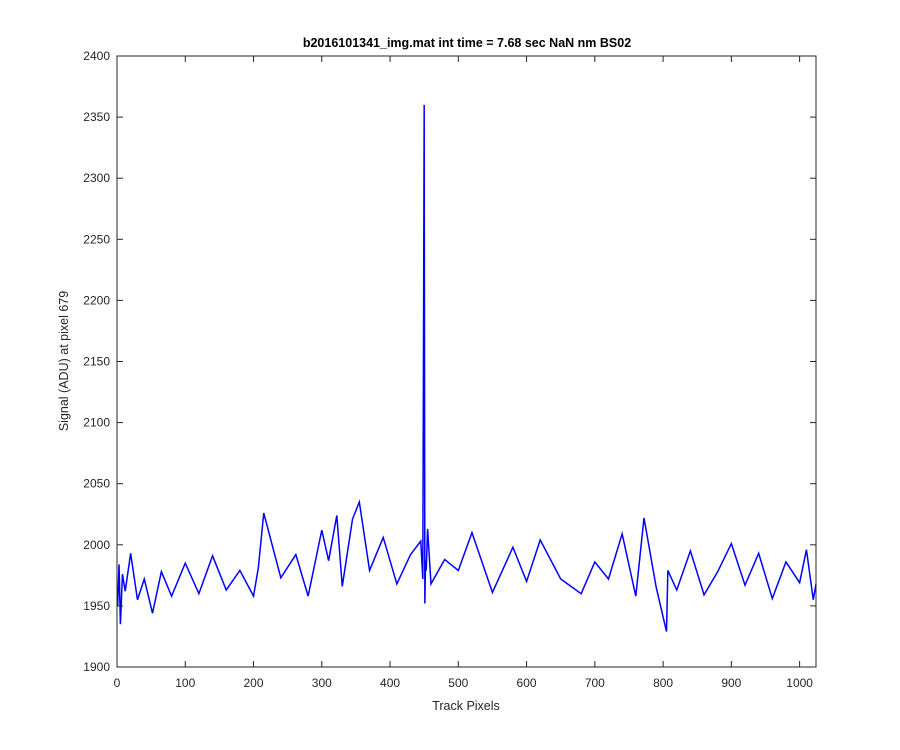 The width and height of the screenshot is (900, 750). What do you see at coordinates (96, 178) in the screenshot?
I see `y-tick-label: 2300` at bounding box center [96, 178].